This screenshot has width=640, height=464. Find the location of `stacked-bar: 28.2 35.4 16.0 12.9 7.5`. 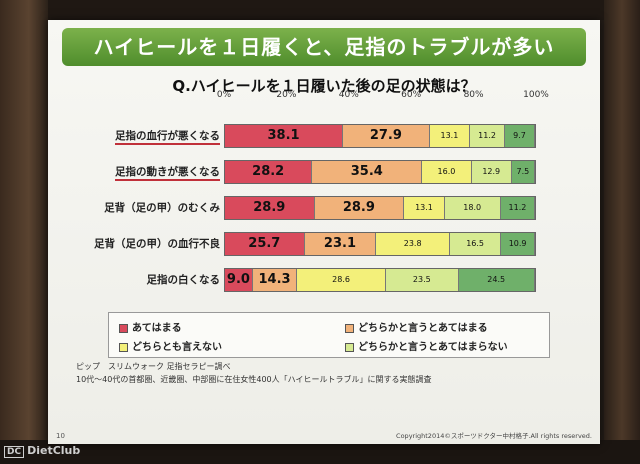

stacked-bar: 28.2 35.4 16.0 12.9 7.5 is located at coordinates (380, 172).